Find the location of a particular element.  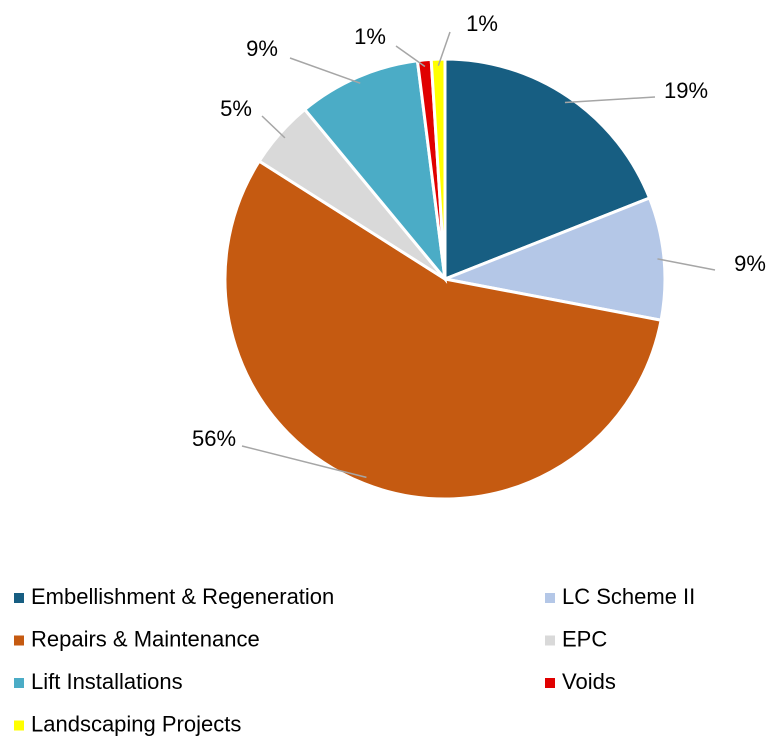

data-label: 56% is located at coordinates (214, 438).